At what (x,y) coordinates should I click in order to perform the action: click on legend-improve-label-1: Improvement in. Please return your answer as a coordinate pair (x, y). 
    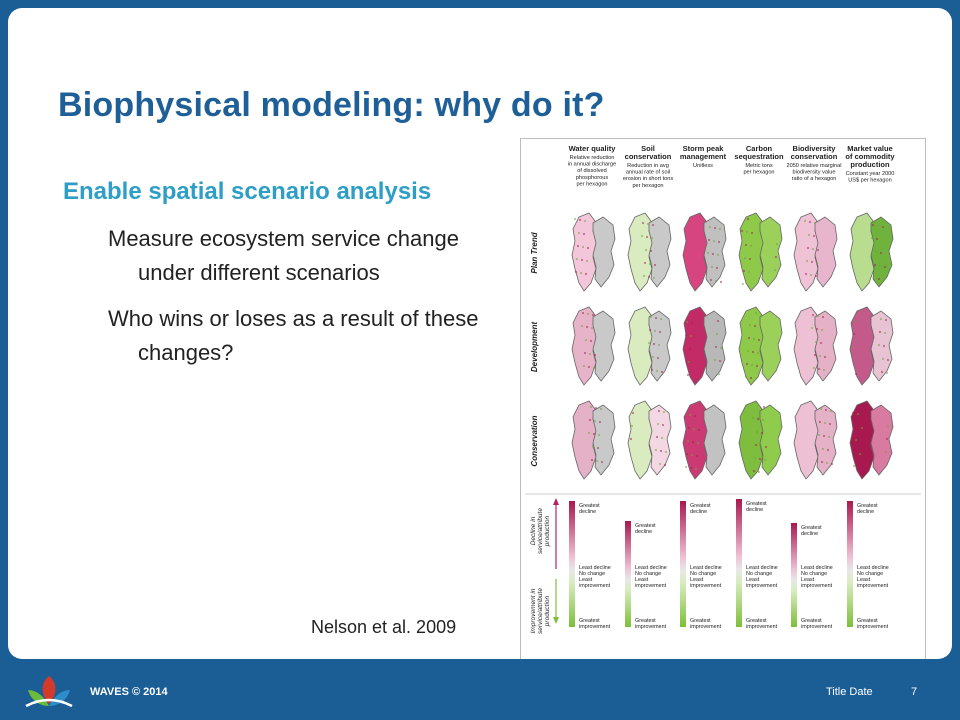
    Looking at the image, I should click on (533, 610).